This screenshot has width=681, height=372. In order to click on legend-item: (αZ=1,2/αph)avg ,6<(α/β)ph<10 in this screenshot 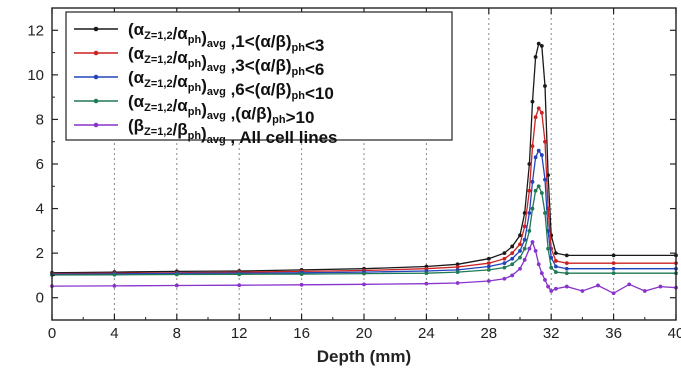, I will do `click(204, 85)`.